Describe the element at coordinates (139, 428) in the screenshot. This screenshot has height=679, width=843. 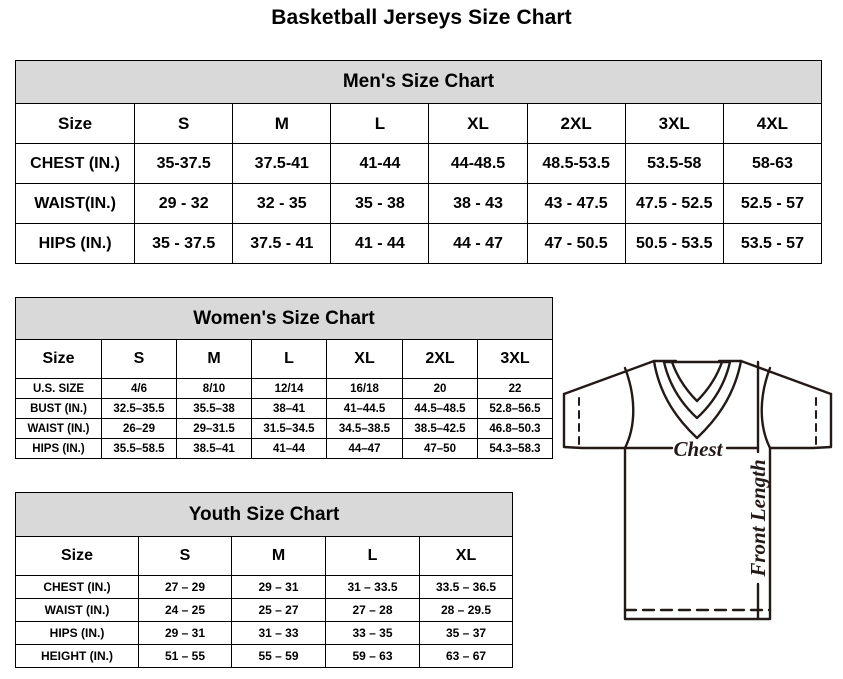
I see `womens-waist-s: 26–29` at that location.